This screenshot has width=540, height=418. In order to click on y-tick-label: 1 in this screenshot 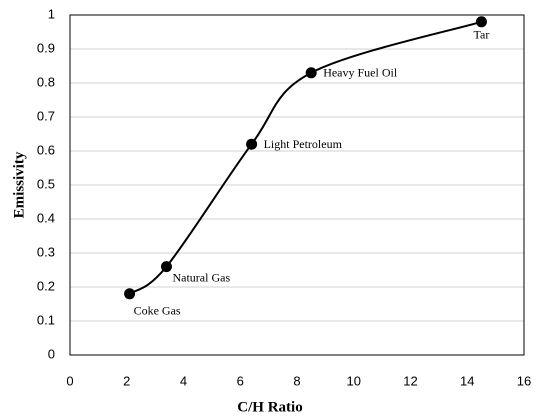, I will do `click(51, 13)`.